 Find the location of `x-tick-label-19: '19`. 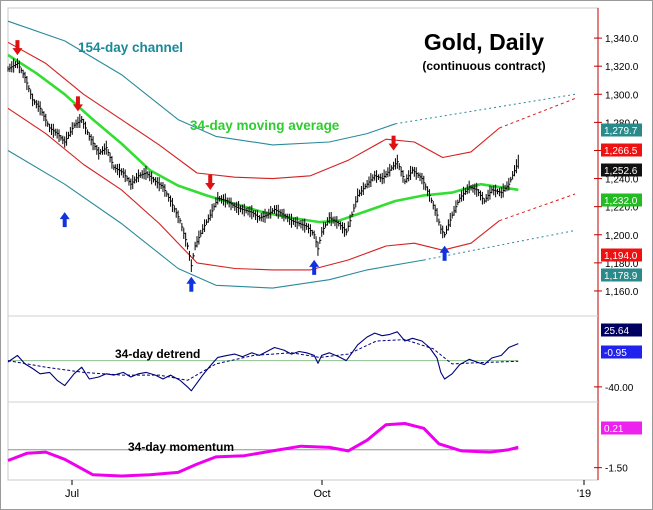

x-tick-label-19: '19 is located at coordinates (584, 494).